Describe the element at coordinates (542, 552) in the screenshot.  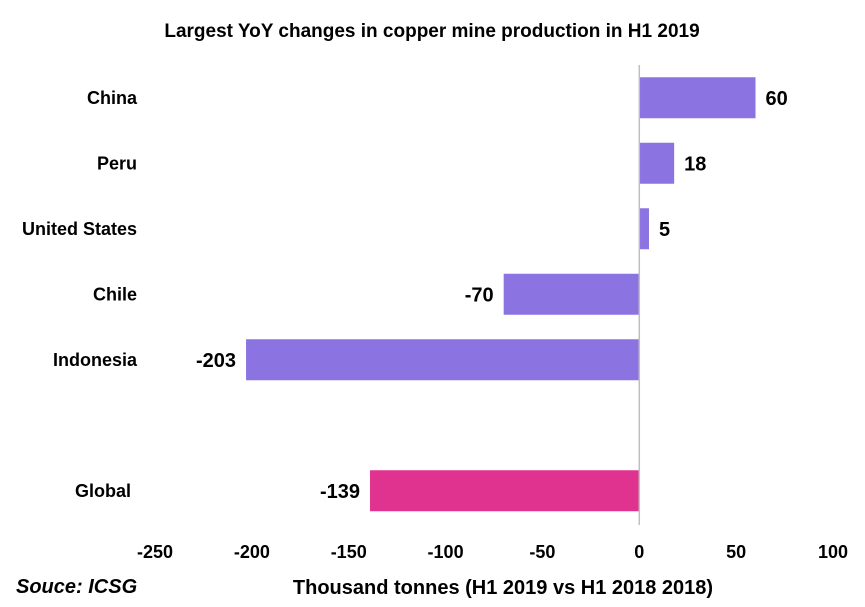
I see `x-tick-label: -50` at that location.